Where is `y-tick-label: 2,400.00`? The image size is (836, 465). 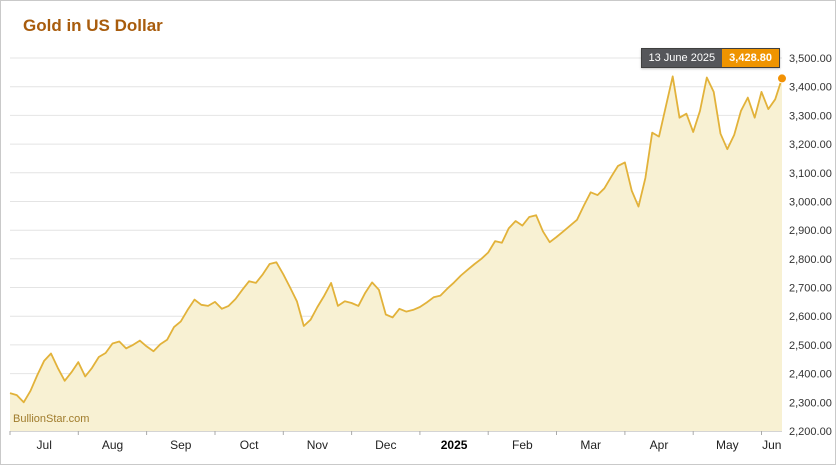
y-tick-label: 2,400.00 is located at coordinates (810, 375).